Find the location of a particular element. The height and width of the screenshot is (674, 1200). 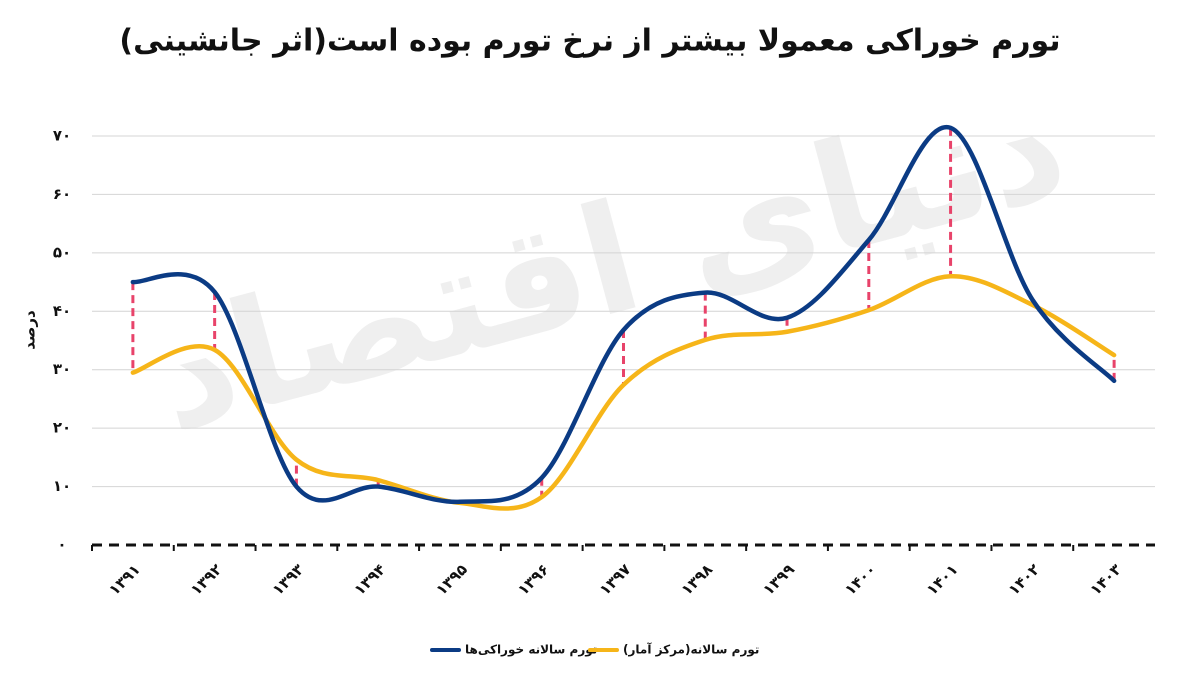

x-tick-label: ۱۳۹۱ is located at coordinates (124, 579).